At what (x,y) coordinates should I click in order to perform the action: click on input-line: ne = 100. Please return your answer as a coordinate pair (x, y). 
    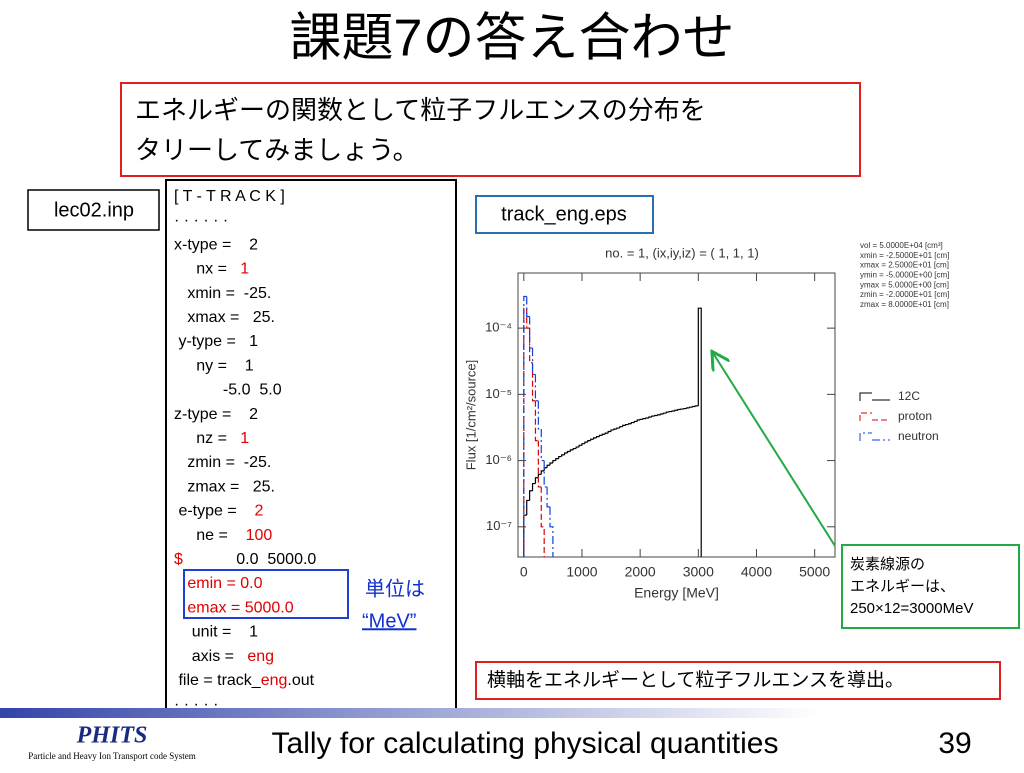
    Looking at the image, I should click on (223, 535).